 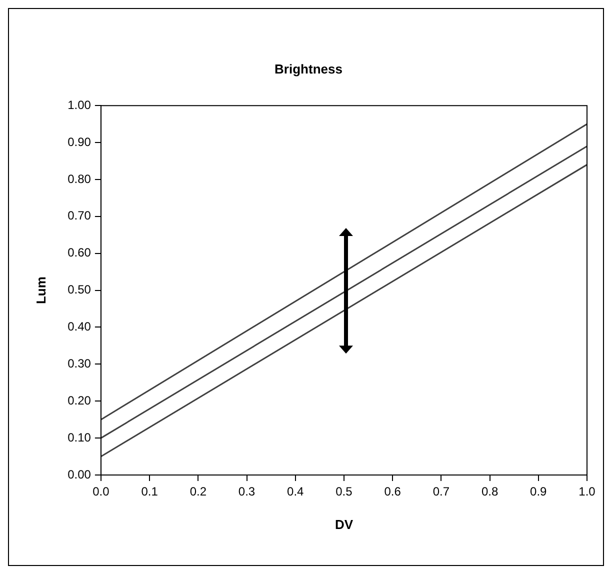 I want to click on x-tick-label: 0.2, so click(x=198, y=491).